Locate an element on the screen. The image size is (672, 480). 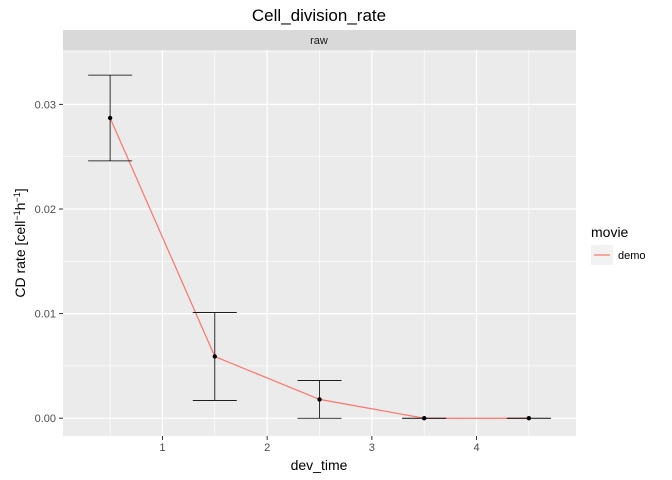
legend-items: demo is located at coordinates (618, 255).